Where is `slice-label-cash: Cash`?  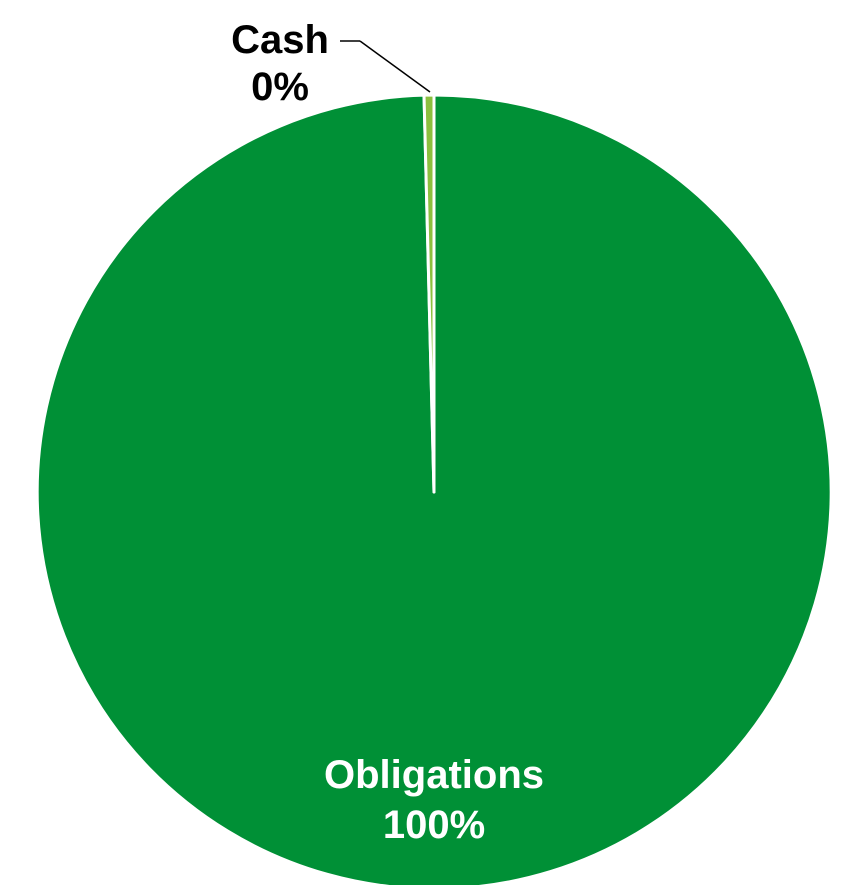 slice-label-cash: Cash is located at coordinates (280, 40).